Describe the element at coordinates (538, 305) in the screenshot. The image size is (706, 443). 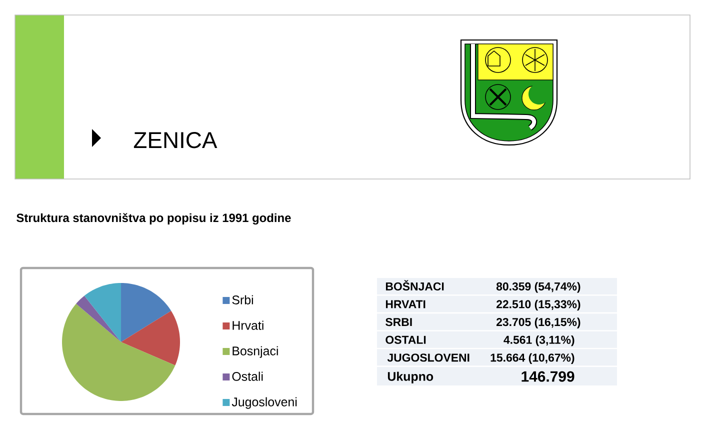
I see `text: 22.510 (15,33%)` at that location.